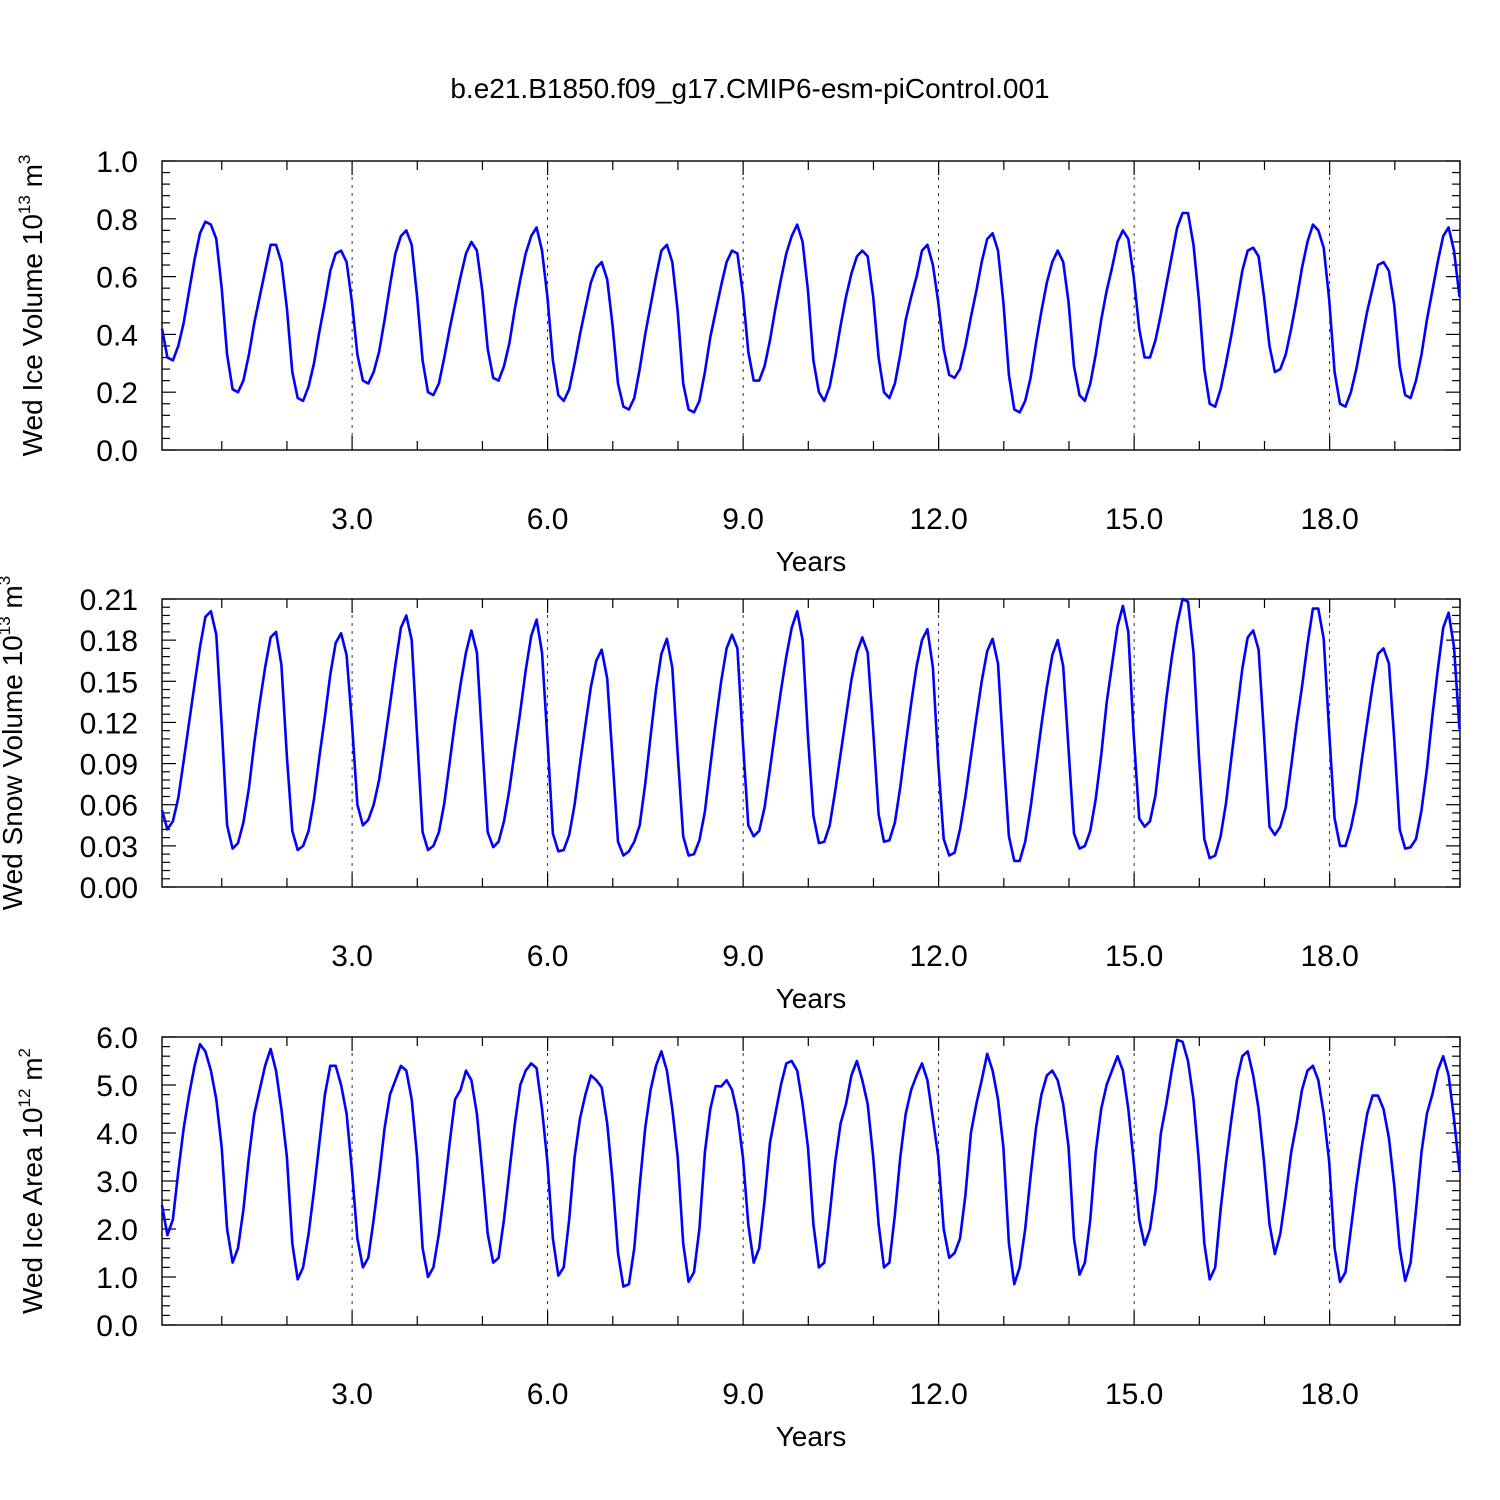 The image size is (1500, 1500). What do you see at coordinates (109, 723) in the screenshot?
I see `y-tick-label: 0.12` at bounding box center [109, 723].